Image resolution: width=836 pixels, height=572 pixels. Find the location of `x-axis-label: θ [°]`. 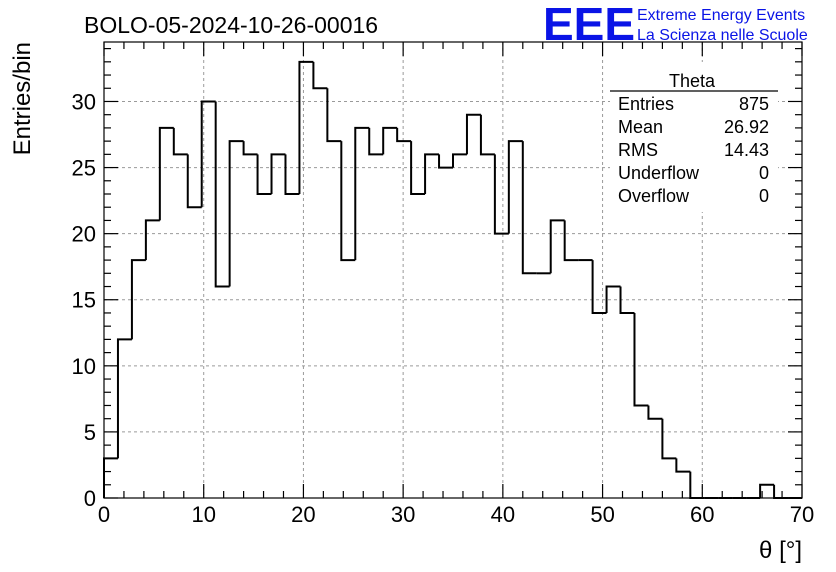

x-axis-label: θ [°] is located at coordinates (780, 550).